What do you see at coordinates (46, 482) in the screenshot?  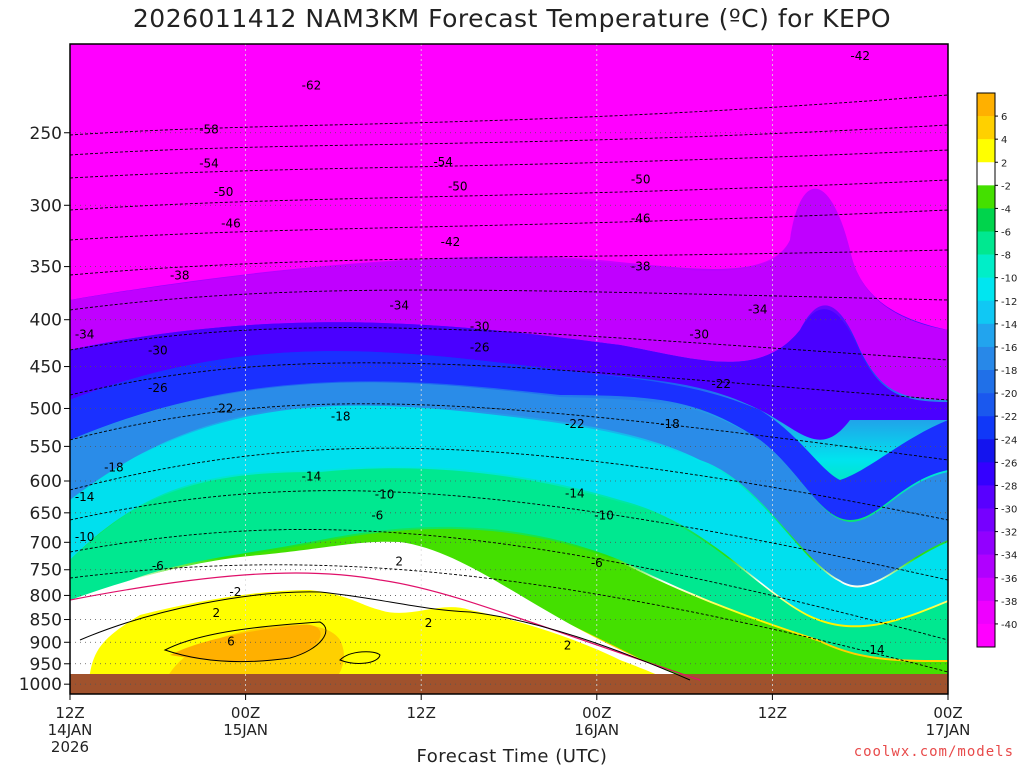 I see `y-tick-label: 600` at bounding box center [46, 482].